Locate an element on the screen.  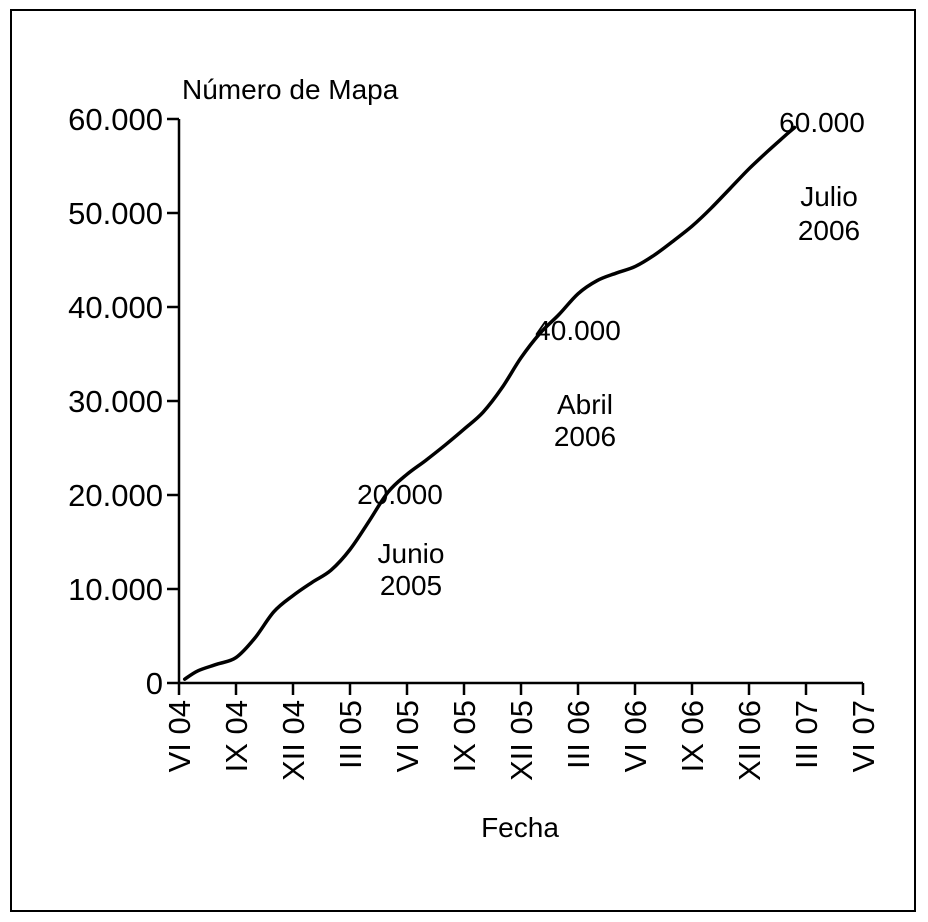
annotation-junio: 20.000 Junio 2005 is located at coordinates (400, 540).